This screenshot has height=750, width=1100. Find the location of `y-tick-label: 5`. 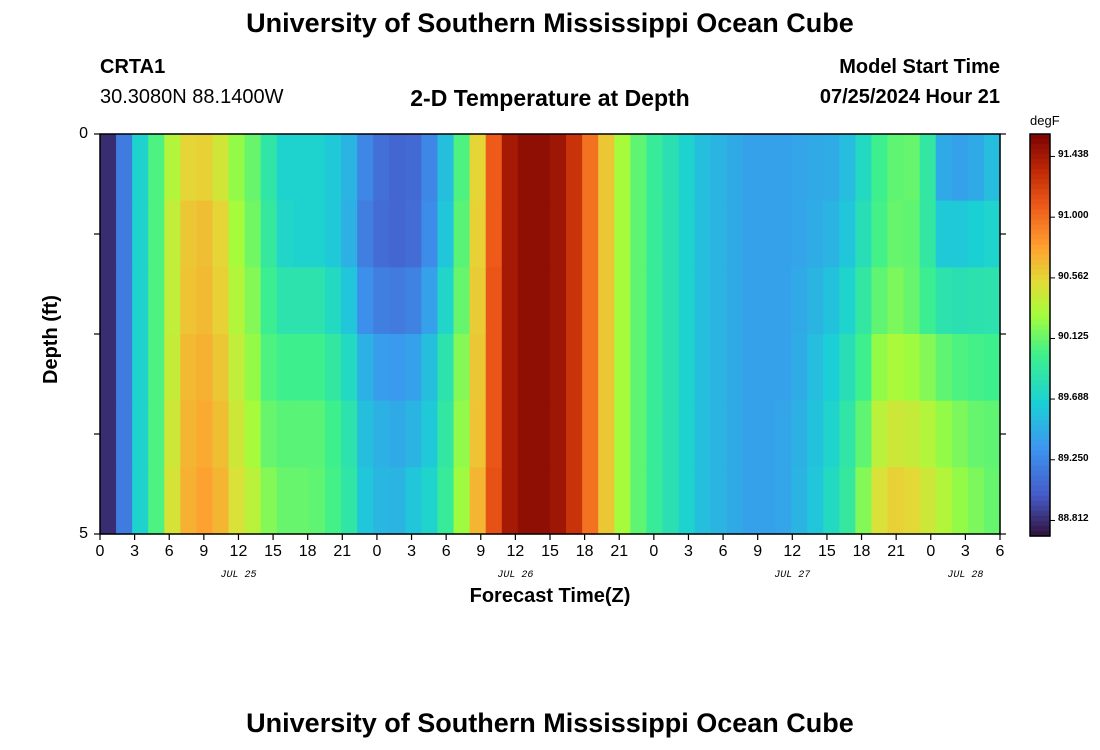

y-tick-label: 5 is located at coordinates (83, 533).